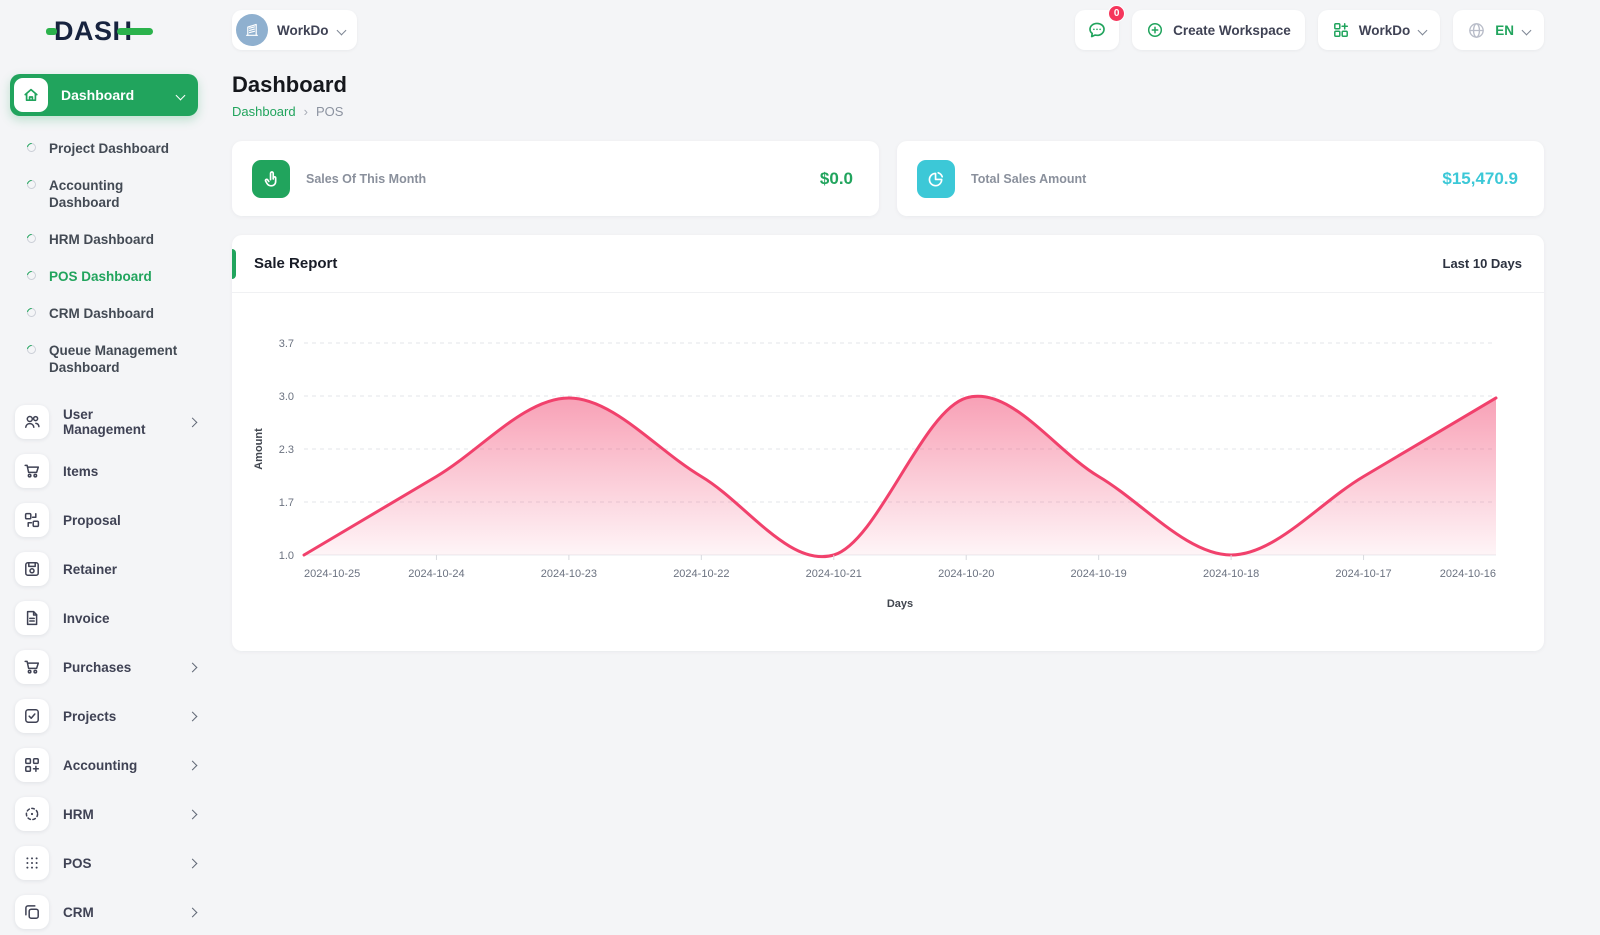 The image size is (1600, 935). Describe the element at coordinates (32, 912) in the screenshot. I see `copy-icon` at that location.